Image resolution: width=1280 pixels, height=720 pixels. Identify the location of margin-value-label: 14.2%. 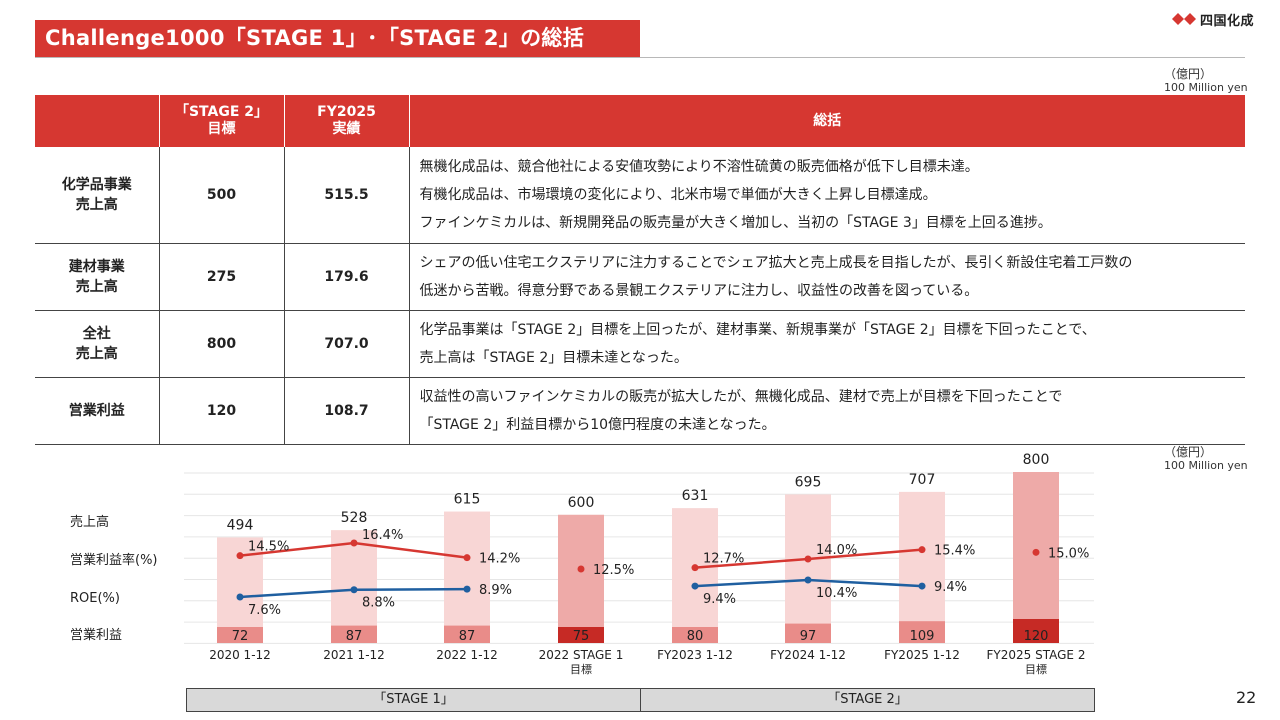
(499, 559).